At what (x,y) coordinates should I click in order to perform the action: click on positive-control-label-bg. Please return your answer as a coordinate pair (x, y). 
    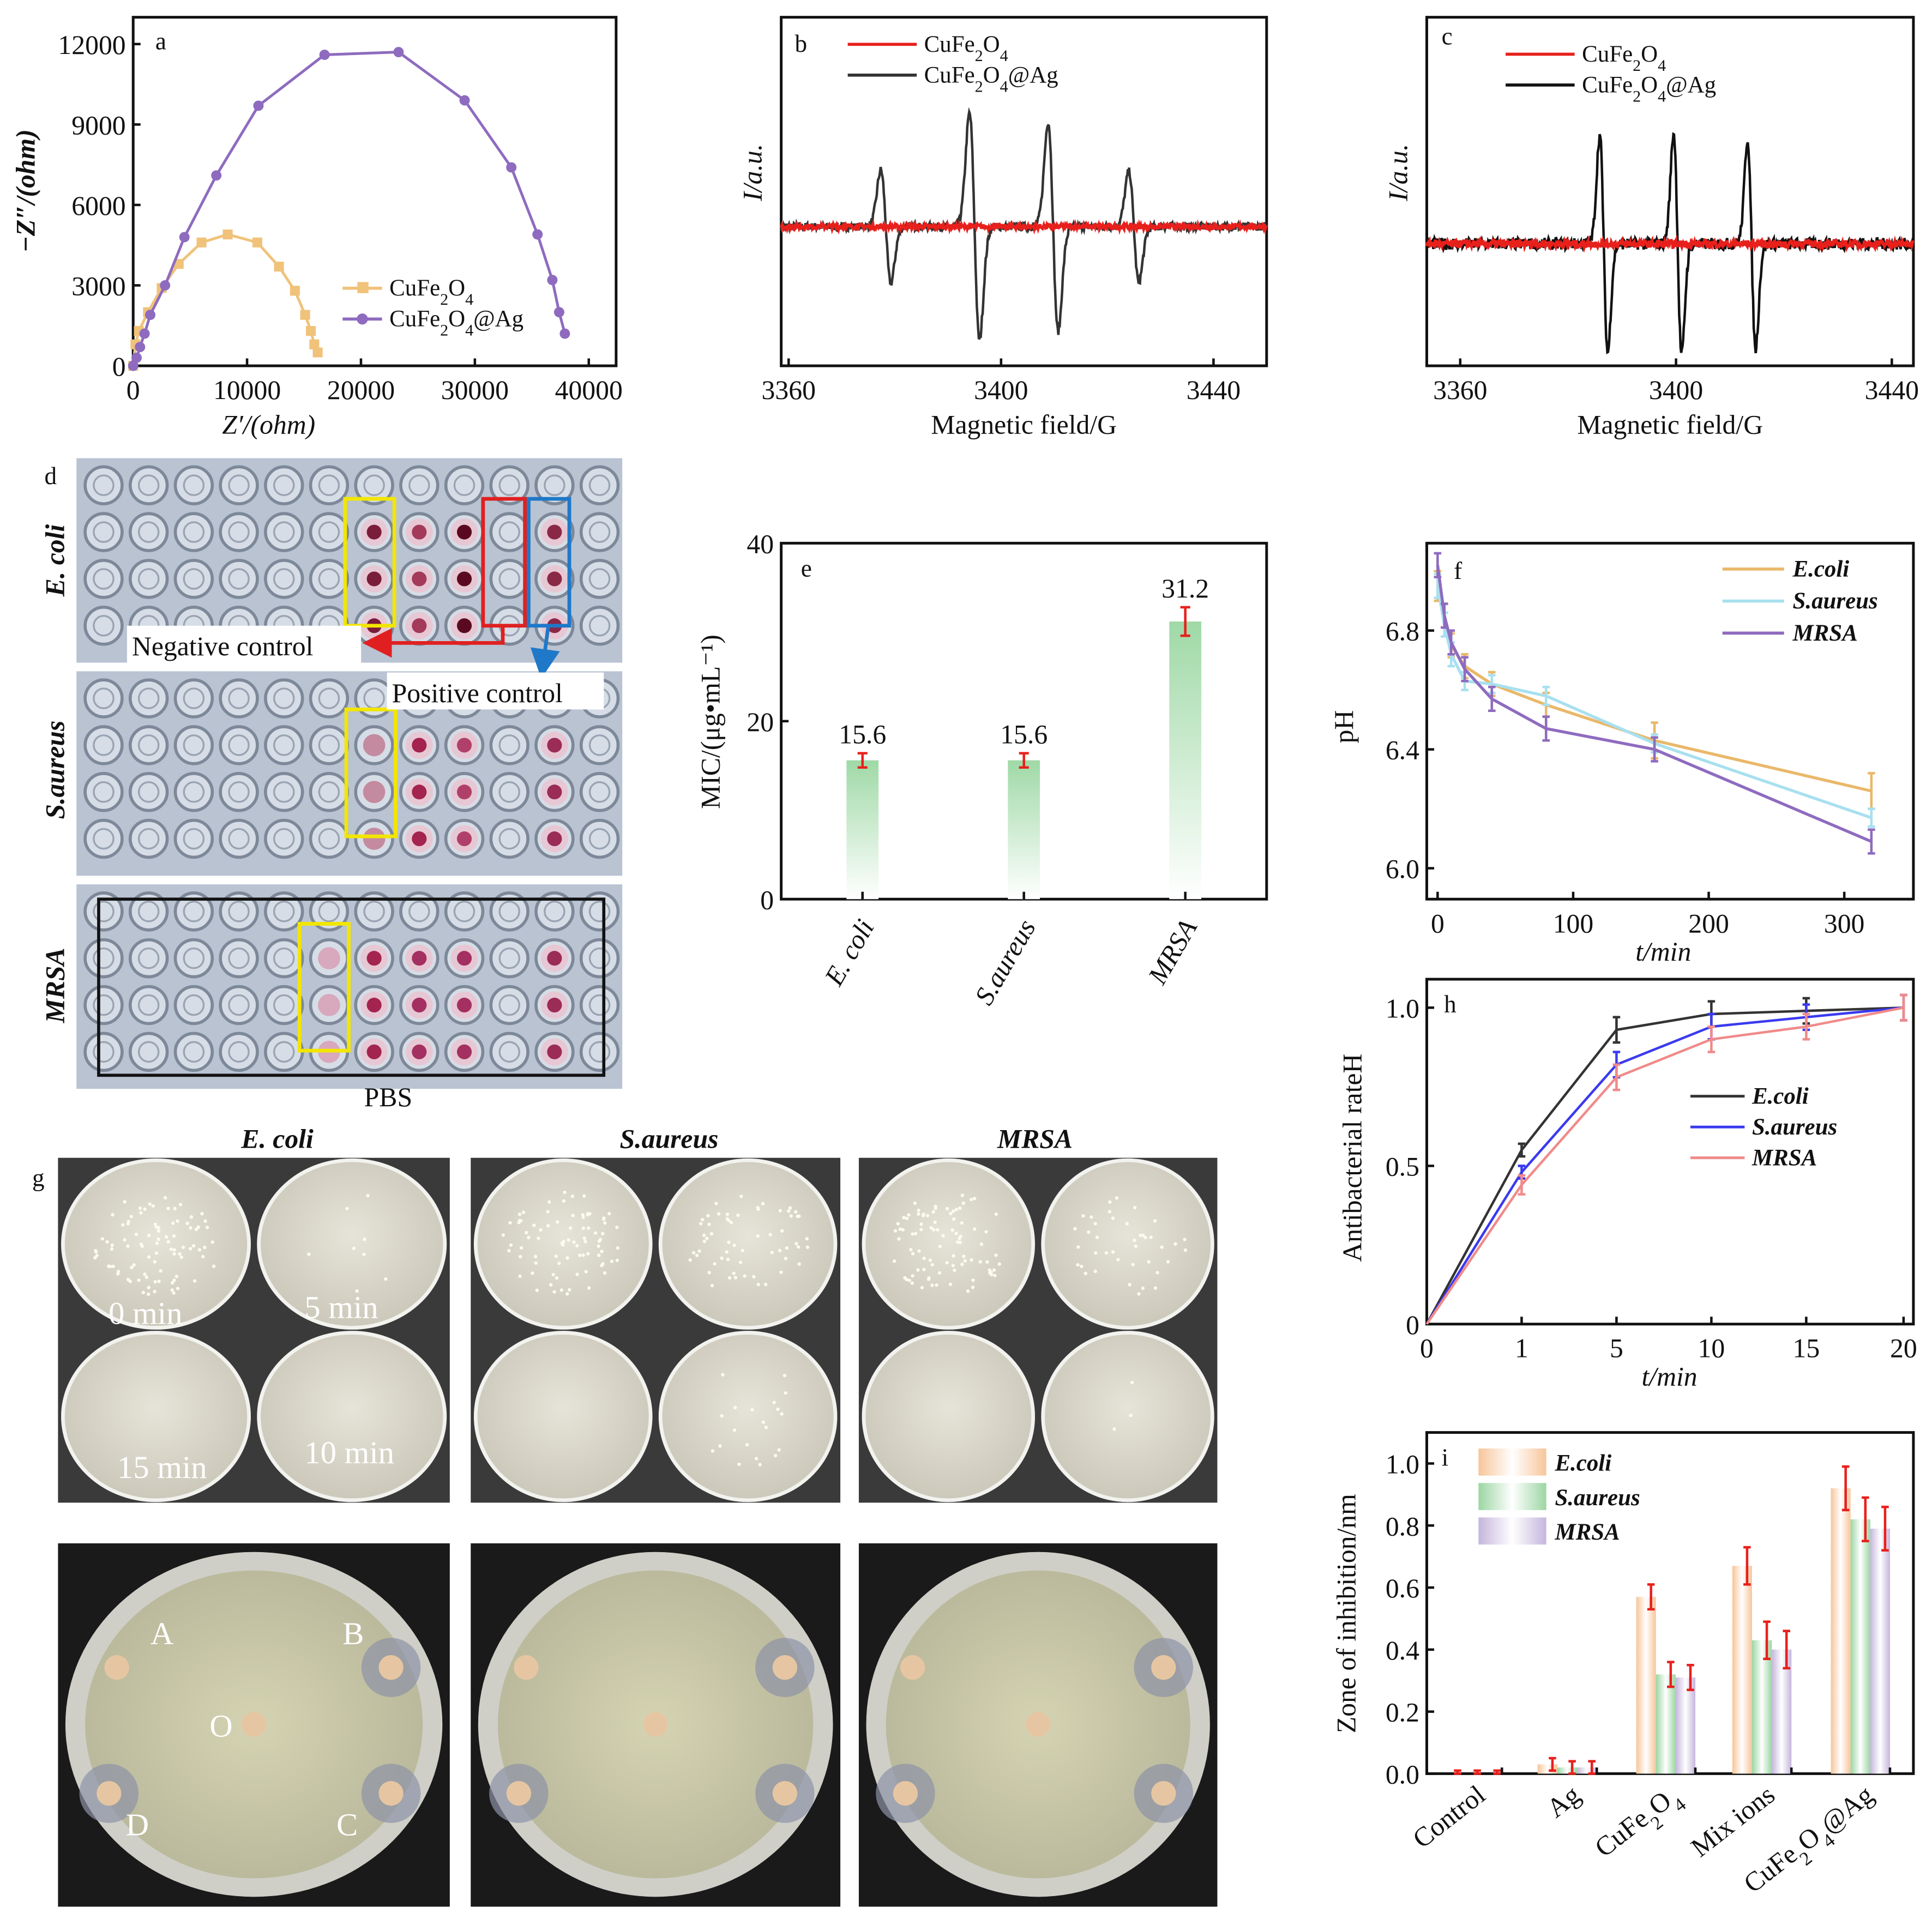
    Looking at the image, I should click on (495, 691).